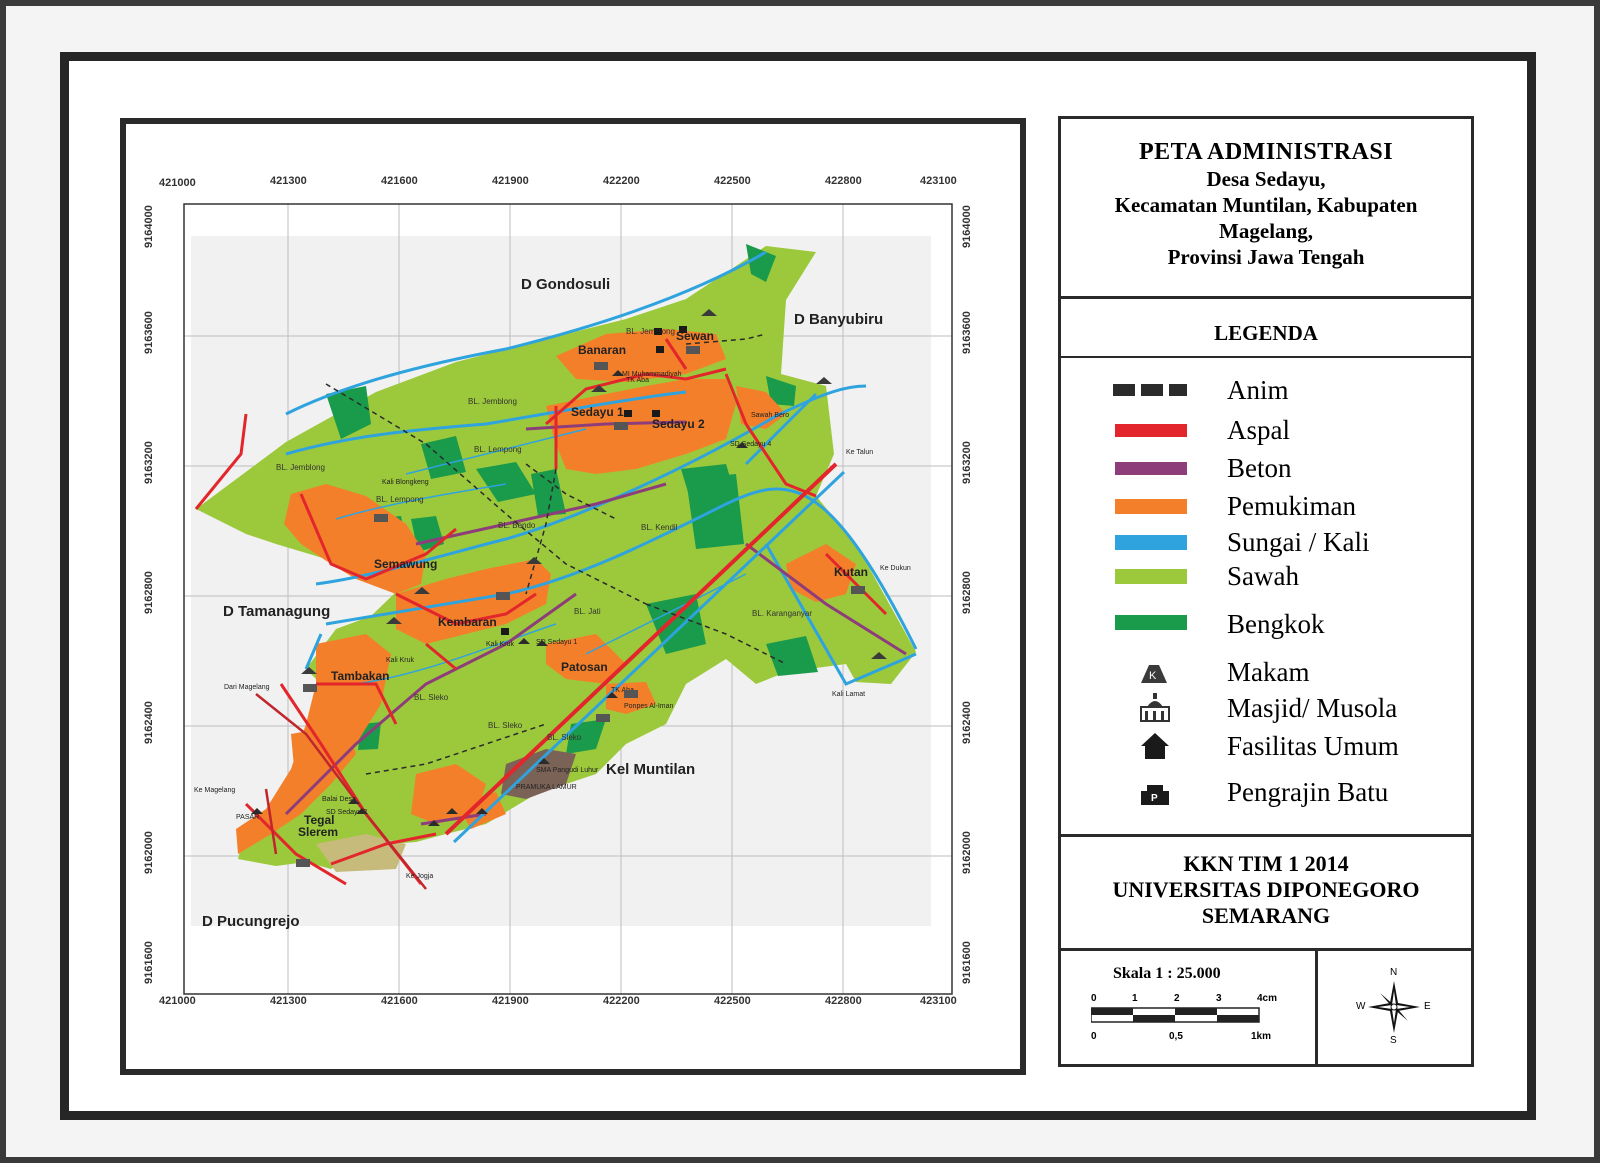 The image size is (1600, 1163). What do you see at coordinates (360, 676) in the screenshot?
I see `hamlet-tambakan: Tambakan` at bounding box center [360, 676].